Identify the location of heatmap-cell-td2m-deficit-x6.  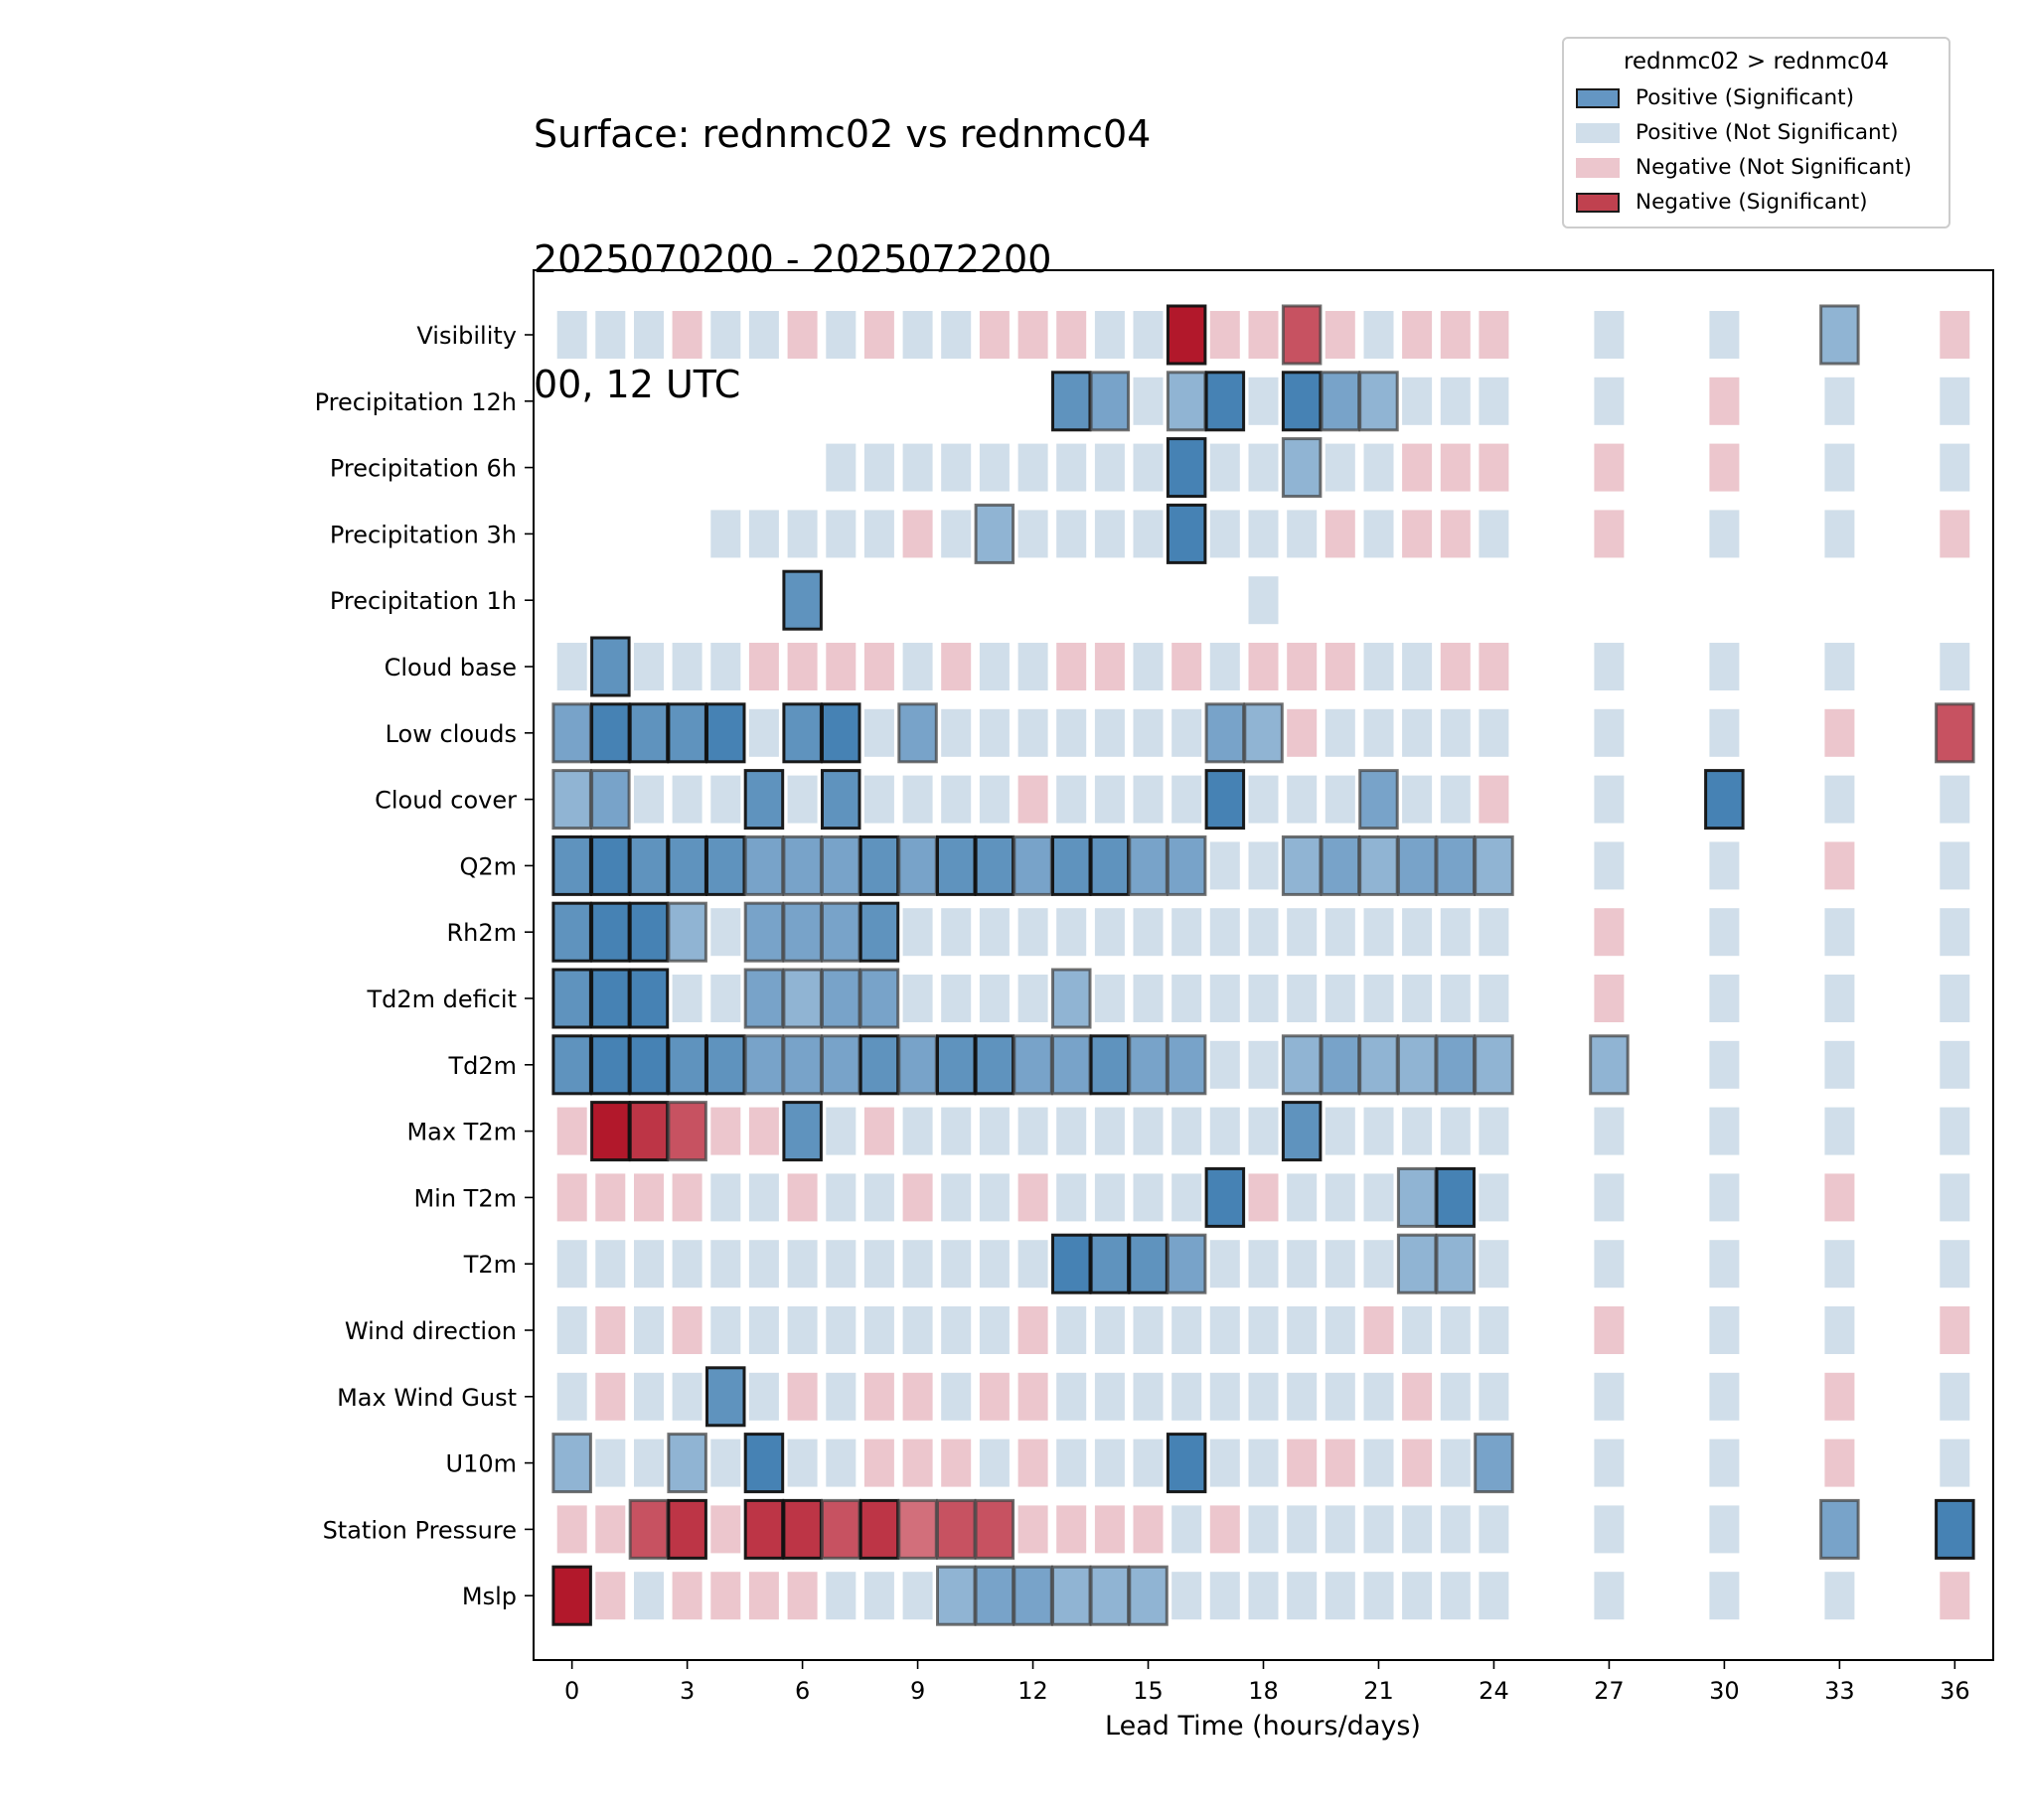
(803, 998).